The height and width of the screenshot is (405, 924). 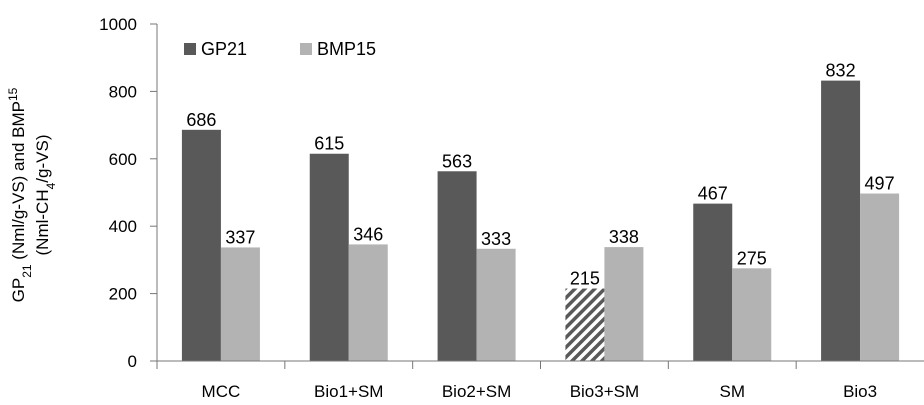 I want to click on y-tick-label: 1000, so click(x=118, y=24).